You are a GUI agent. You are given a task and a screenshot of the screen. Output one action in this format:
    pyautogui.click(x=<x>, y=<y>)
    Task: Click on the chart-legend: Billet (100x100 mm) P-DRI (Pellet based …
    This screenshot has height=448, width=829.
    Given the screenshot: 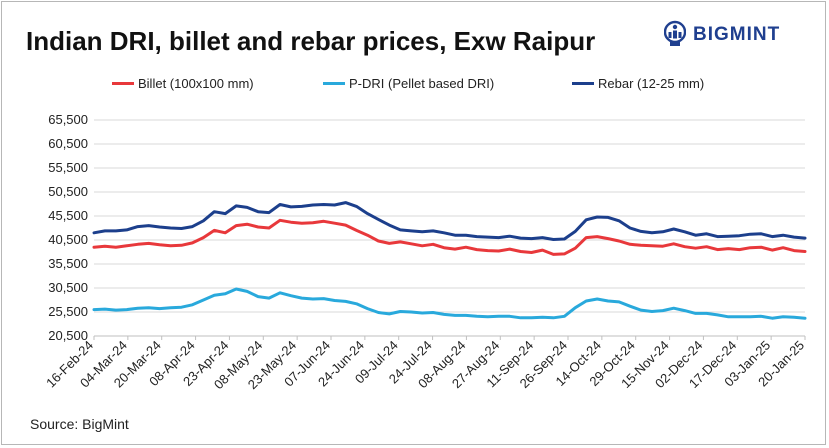 What is the action you would take?
    pyautogui.click(x=414, y=86)
    